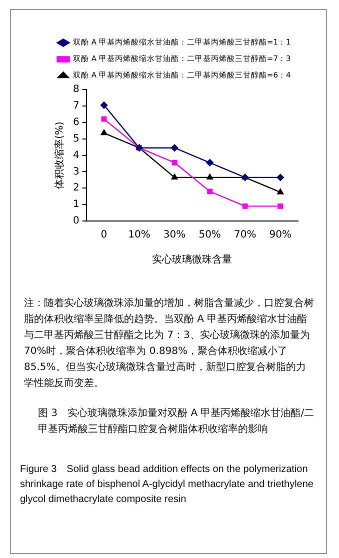 The width and height of the screenshot is (339, 558). What do you see at coordinates (209, 235) in the screenshot?
I see `x-tick-label: 50%` at bounding box center [209, 235].